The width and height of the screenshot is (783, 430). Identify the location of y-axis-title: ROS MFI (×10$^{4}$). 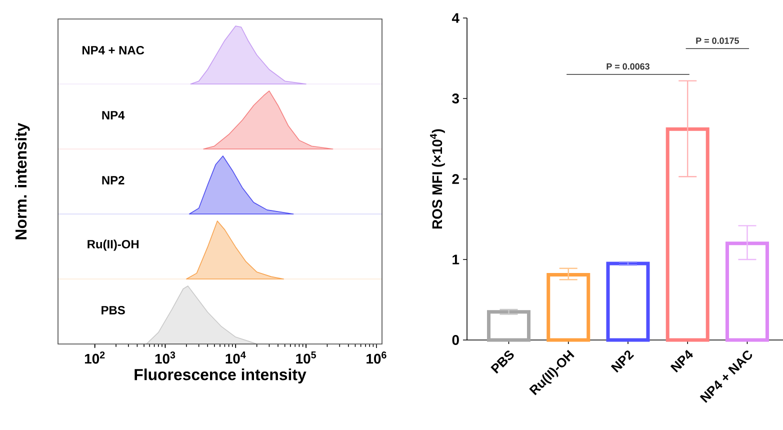
(437, 179).